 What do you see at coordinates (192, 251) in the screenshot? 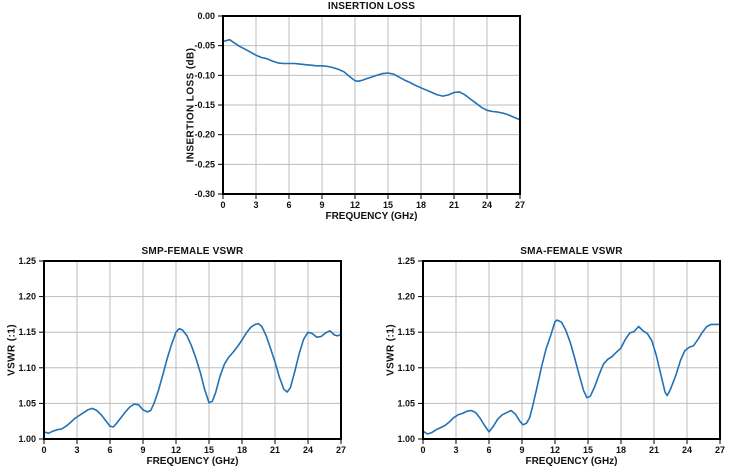
I see `smp-female-vswr-title: SMP-FEMALE VSWR` at bounding box center [192, 251].